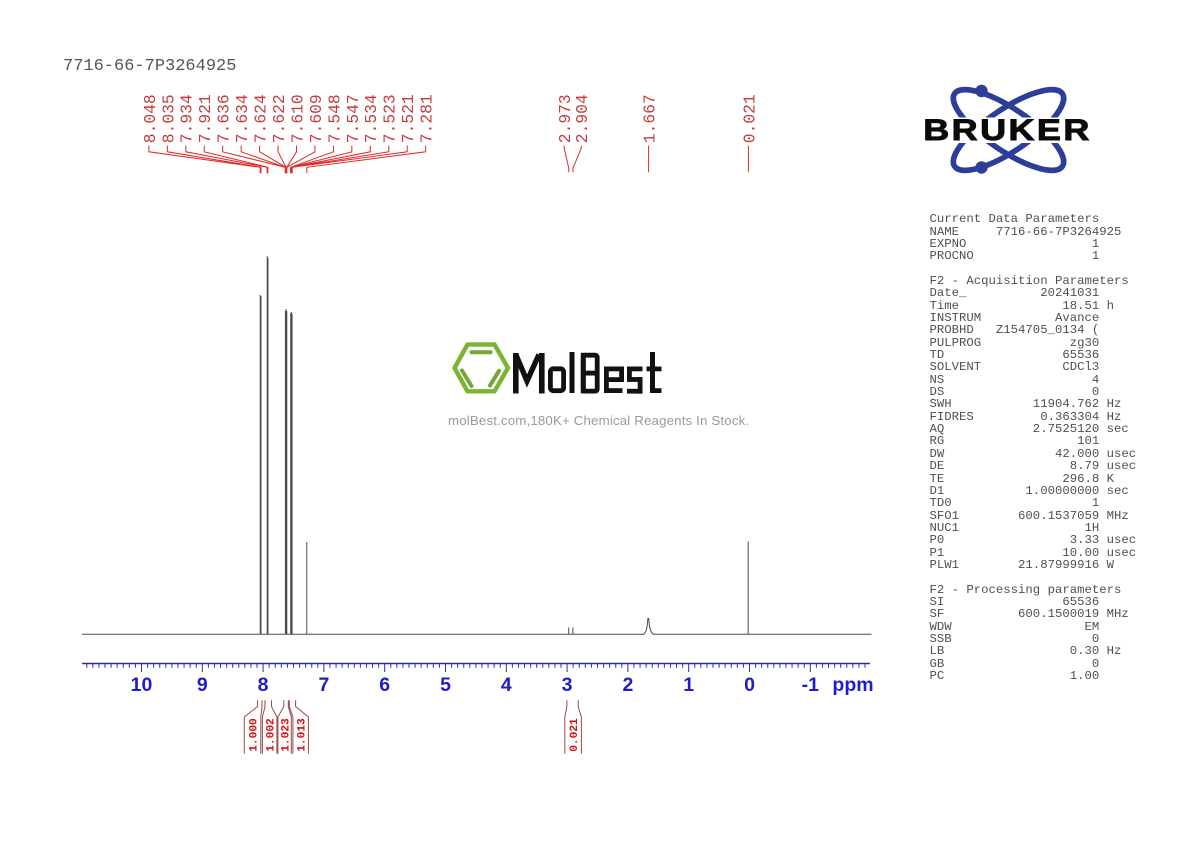 This screenshot has height=842, width=1190. Describe the element at coordinates (353, 118) in the screenshot. I see `svg-text: 7.547` at that location.